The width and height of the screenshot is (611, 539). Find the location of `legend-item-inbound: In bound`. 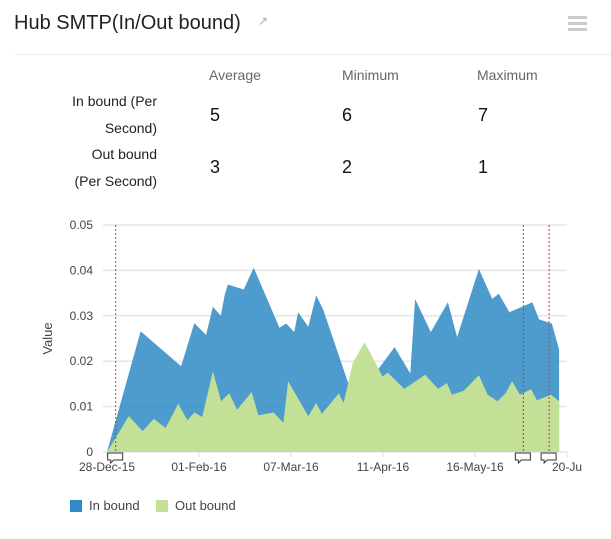

legend-item-inbound: In bound is located at coordinates (105, 505).